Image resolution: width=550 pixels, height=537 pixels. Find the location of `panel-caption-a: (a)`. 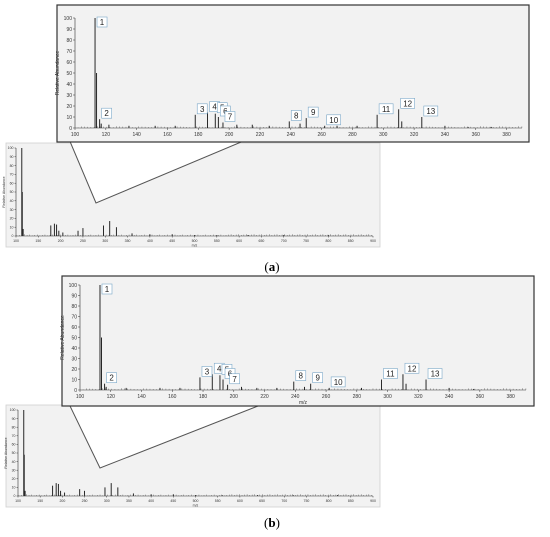

panel-caption-a: (a) is located at coordinates (271, 266).